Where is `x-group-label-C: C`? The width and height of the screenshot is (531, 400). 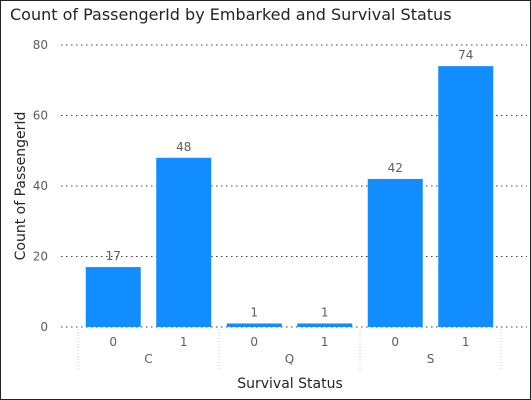 x-group-label-C: C is located at coordinates (148, 359).